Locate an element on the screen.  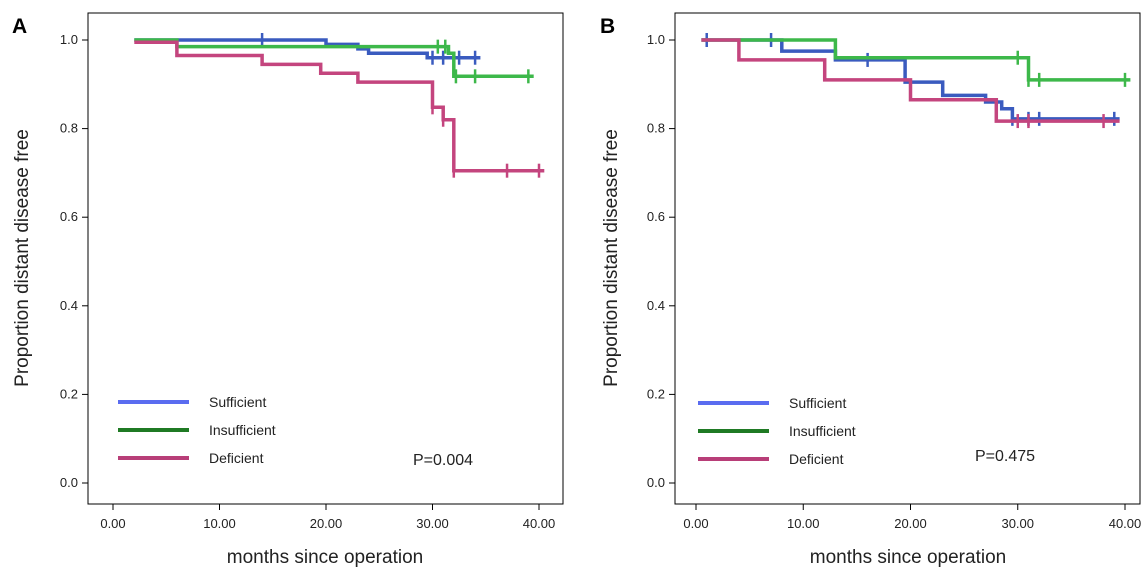
series-group-b is located at coordinates (916, 81).